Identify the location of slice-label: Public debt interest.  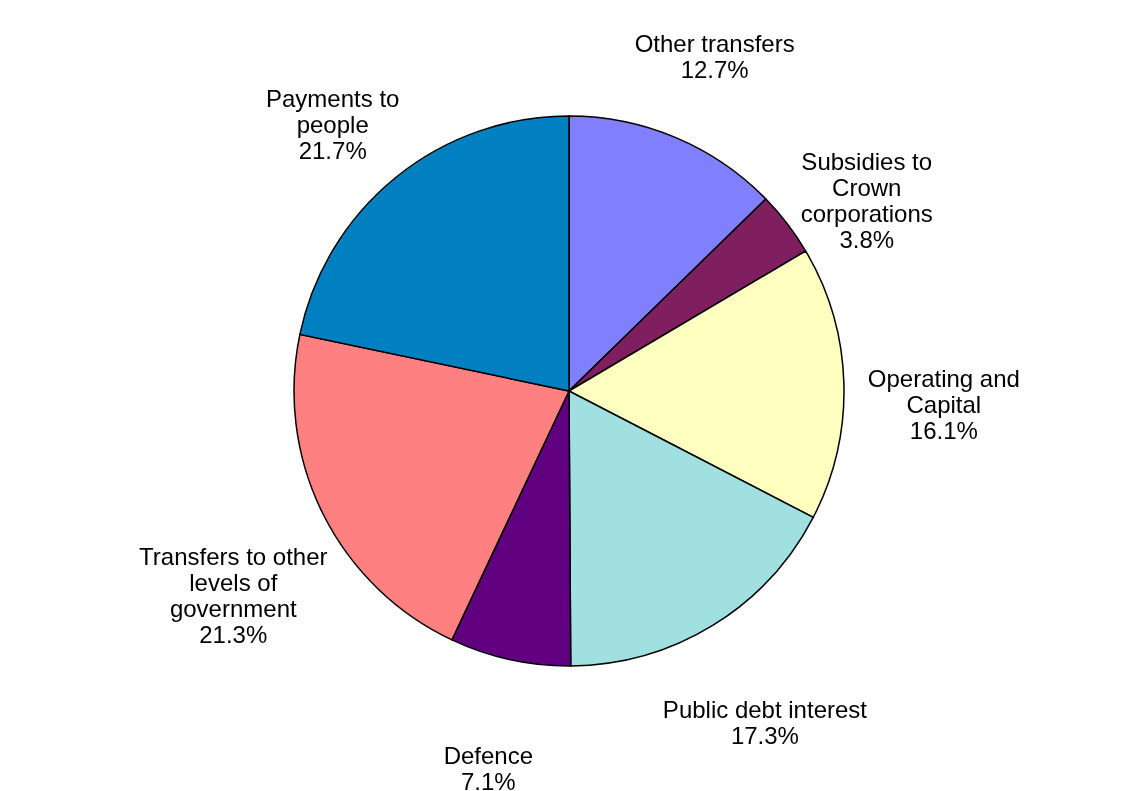
(765, 709).